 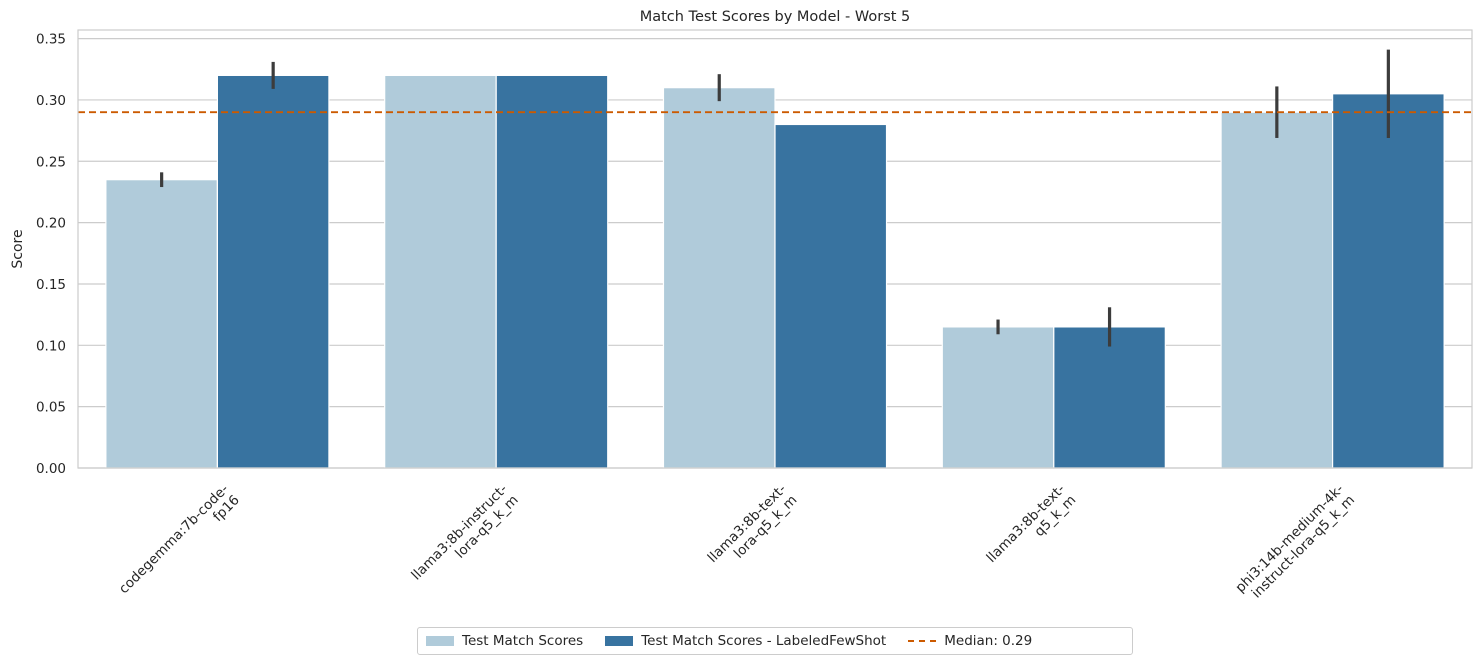 What do you see at coordinates (464, 537) in the screenshot?
I see `x-tick-label: llama3:8b-instruct-lora-q5_k_m` at bounding box center [464, 537].